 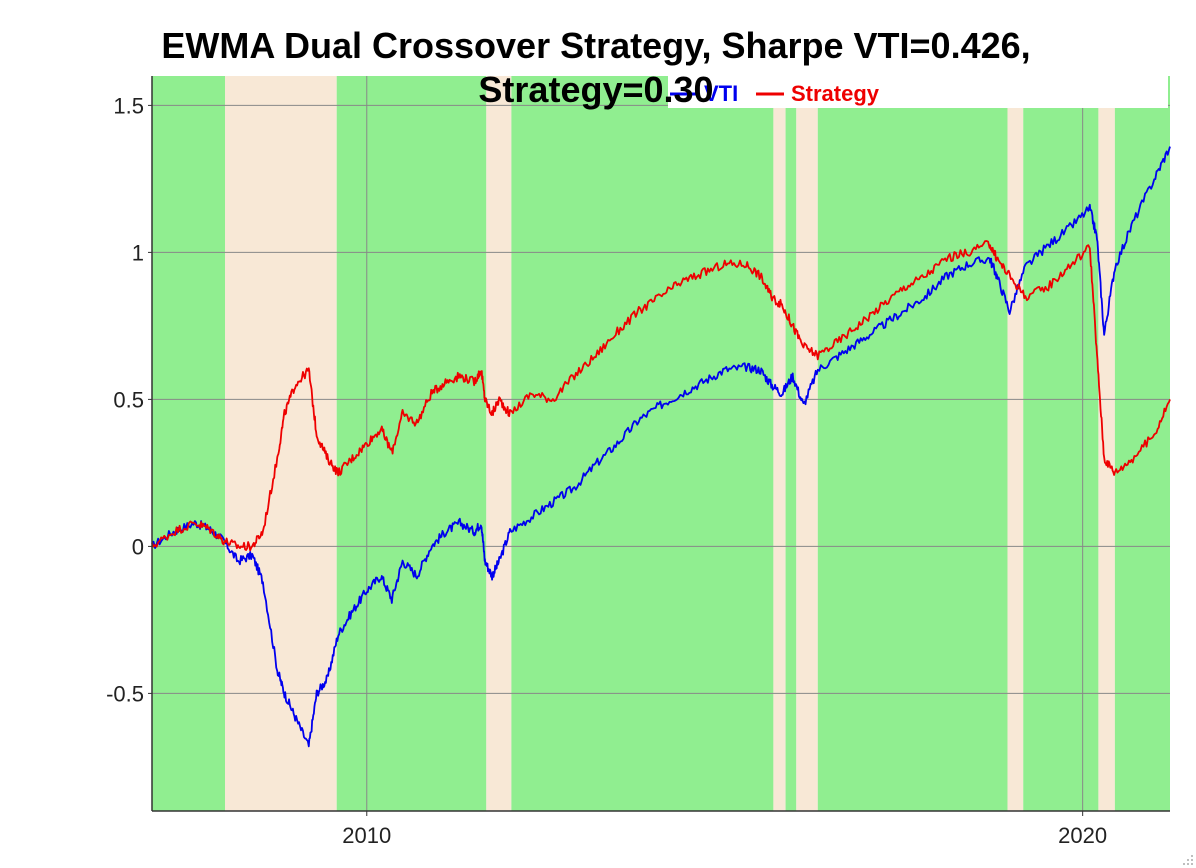 What do you see at coordinates (128, 399) in the screenshot?
I see `y-tick-label: 0.5` at bounding box center [128, 399].